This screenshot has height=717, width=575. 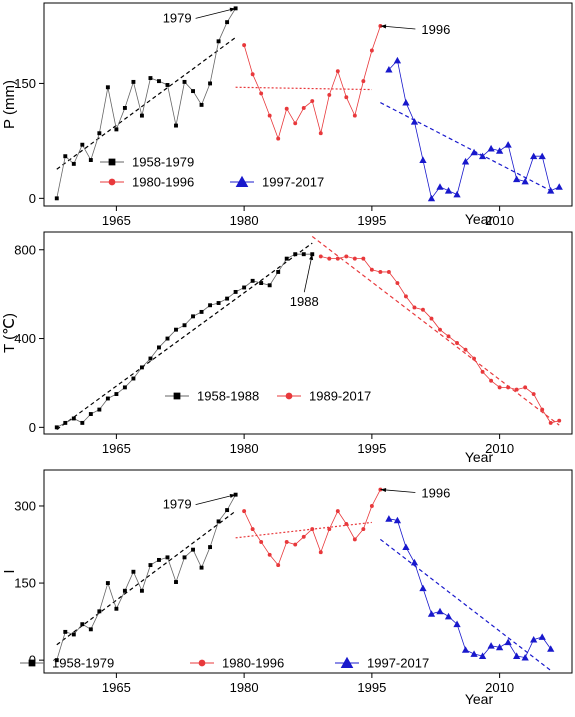 I want to click on legend-label: 1958-1979, so click(x=163, y=162).